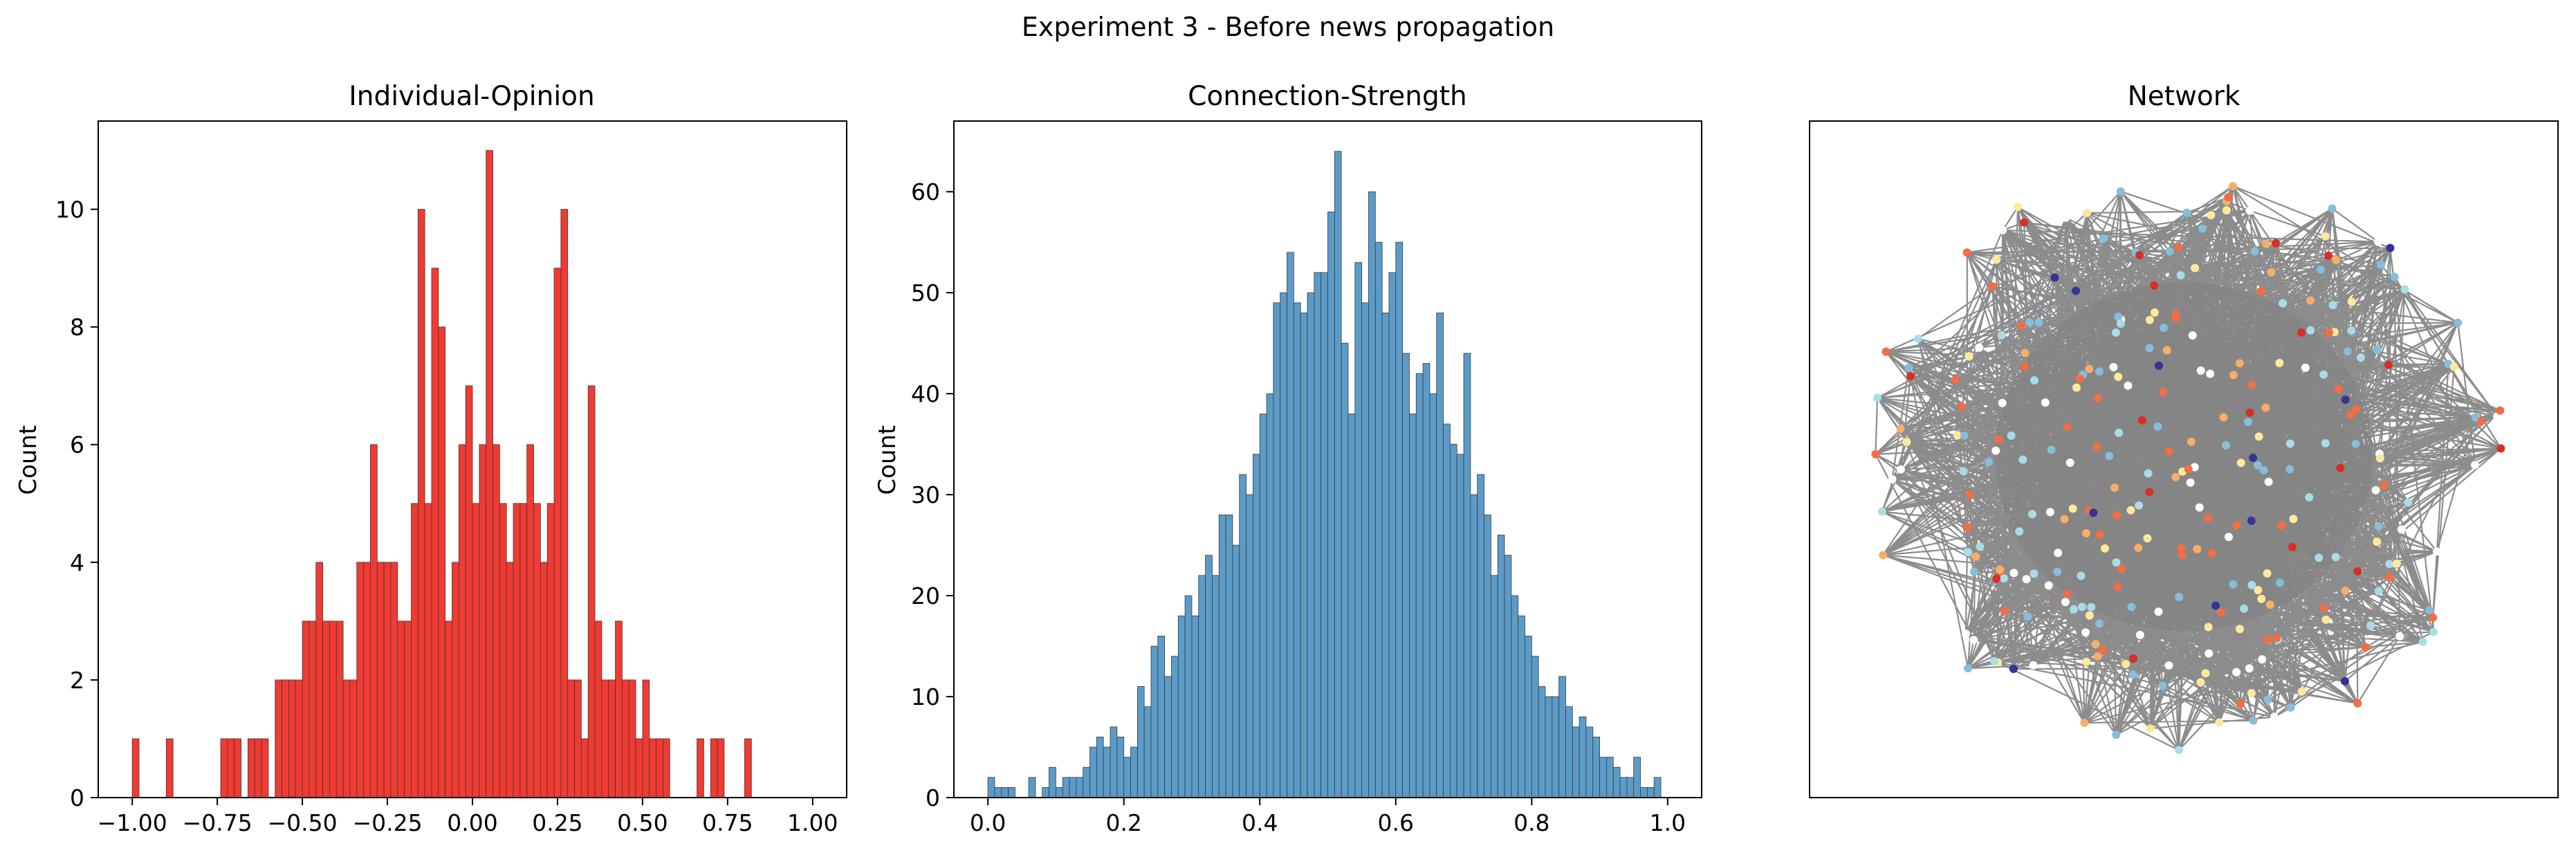  What do you see at coordinates (472, 822) in the screenshot?
I see `x-tick-label: 0.00` at bounding box center [472, 822].